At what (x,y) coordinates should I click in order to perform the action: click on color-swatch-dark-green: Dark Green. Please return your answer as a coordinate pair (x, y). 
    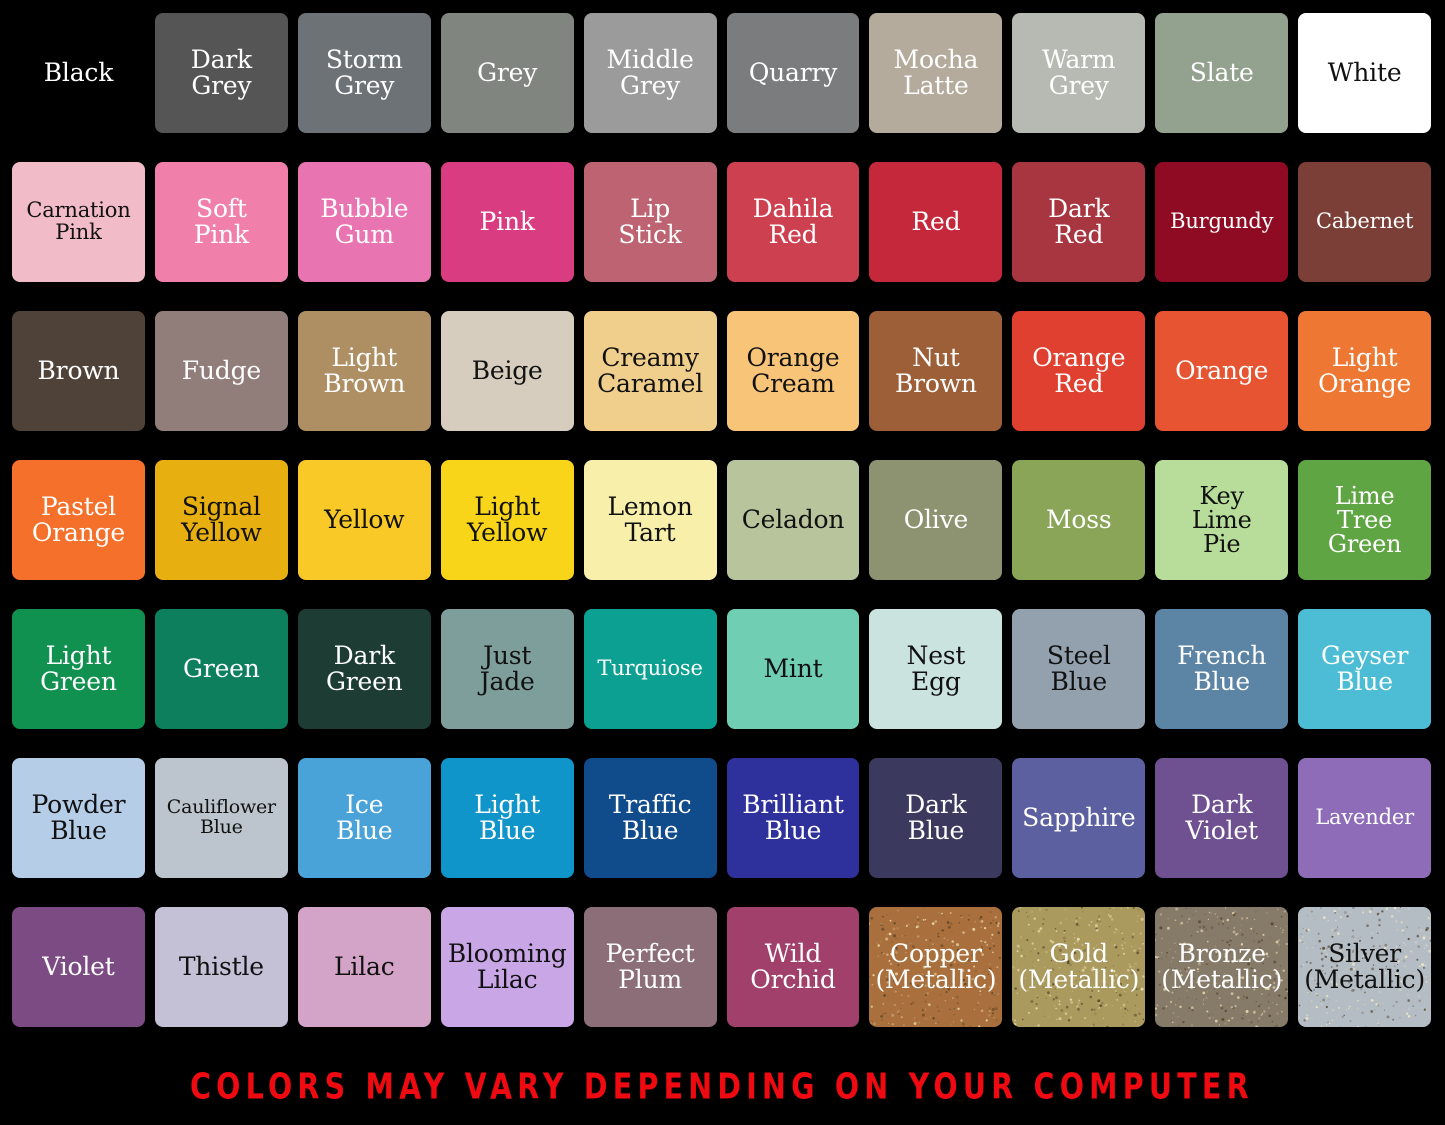
    Looking at the image, I should click on (364, 669).